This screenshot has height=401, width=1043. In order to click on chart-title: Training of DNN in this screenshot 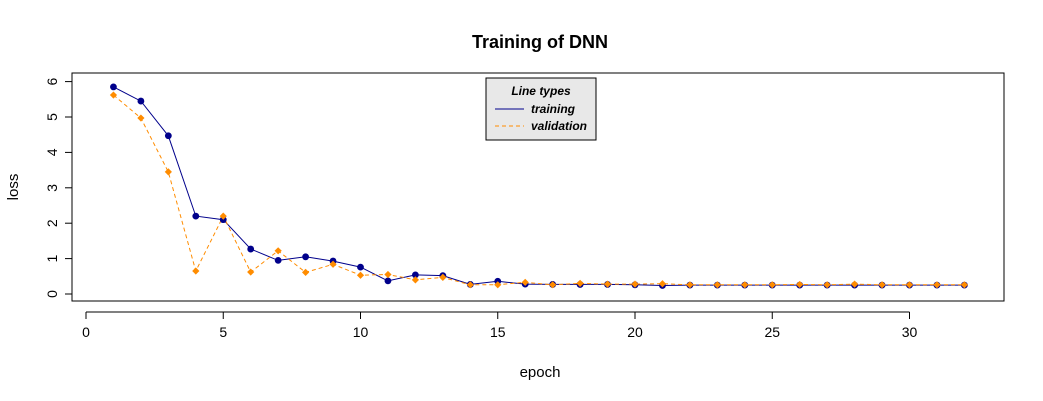, I will do `click(540, 42)`.